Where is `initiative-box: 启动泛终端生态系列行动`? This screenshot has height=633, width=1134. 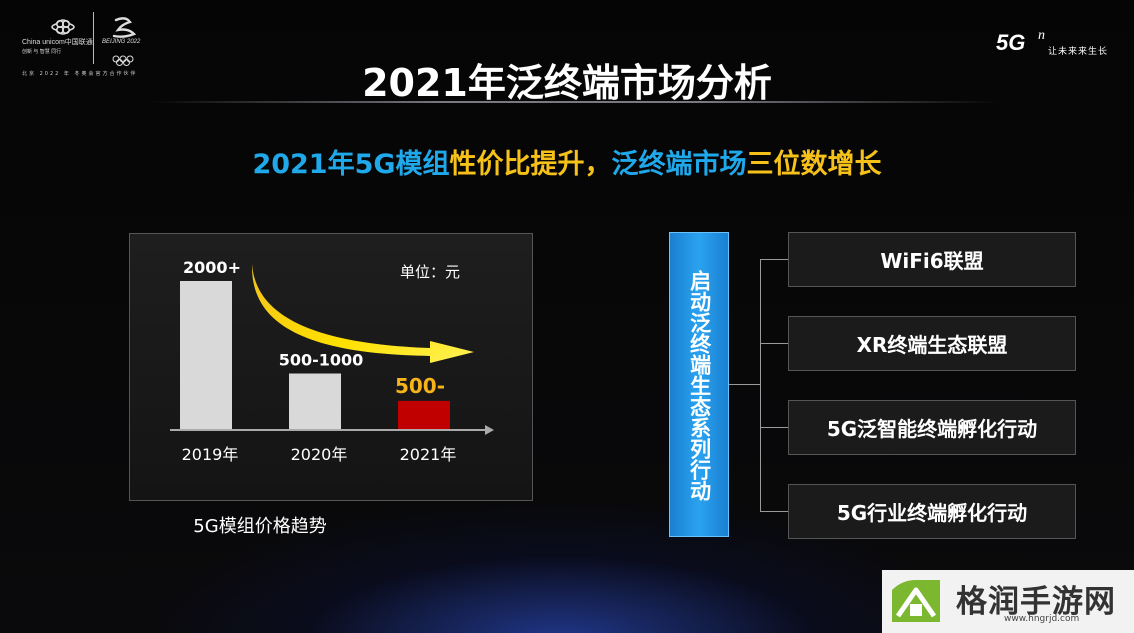 initiative-box: 启动泛终端生态系列行动 is located at coordinates (699, 384).